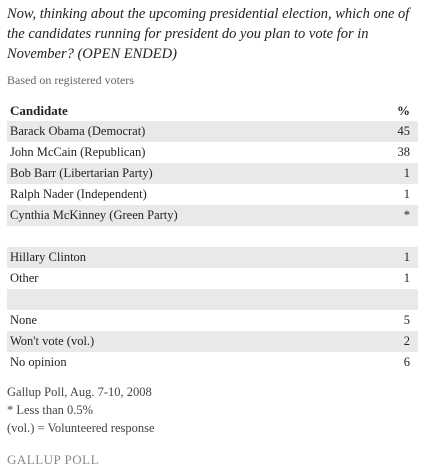 The image size is (424, 471). Describe the element at coordinates (404, 131) in the screenshot. I see `cell: 45` at that location.